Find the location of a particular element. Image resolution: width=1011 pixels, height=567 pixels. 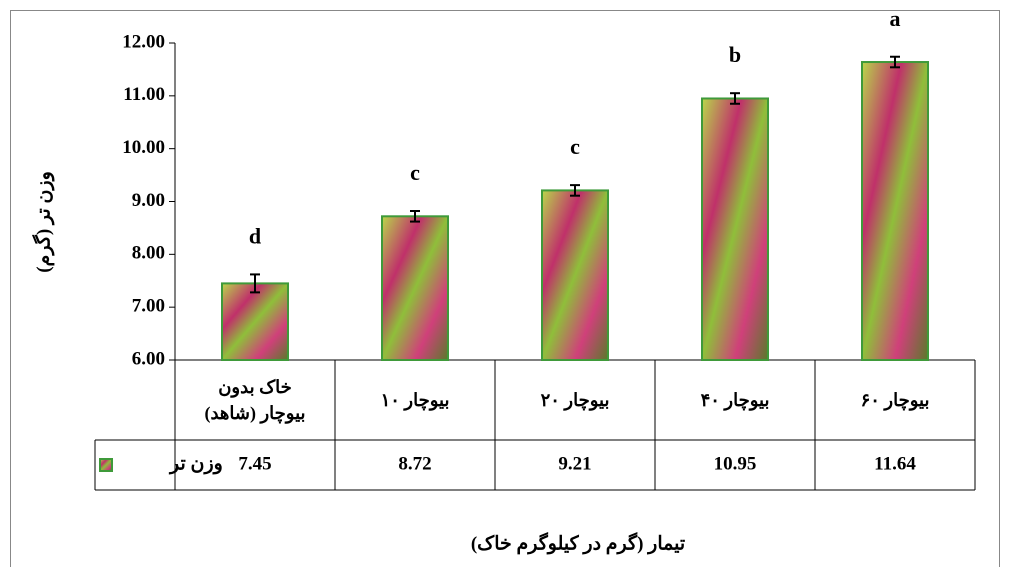

y-tick-label: 8.00 is located at coordinates (148, 253).